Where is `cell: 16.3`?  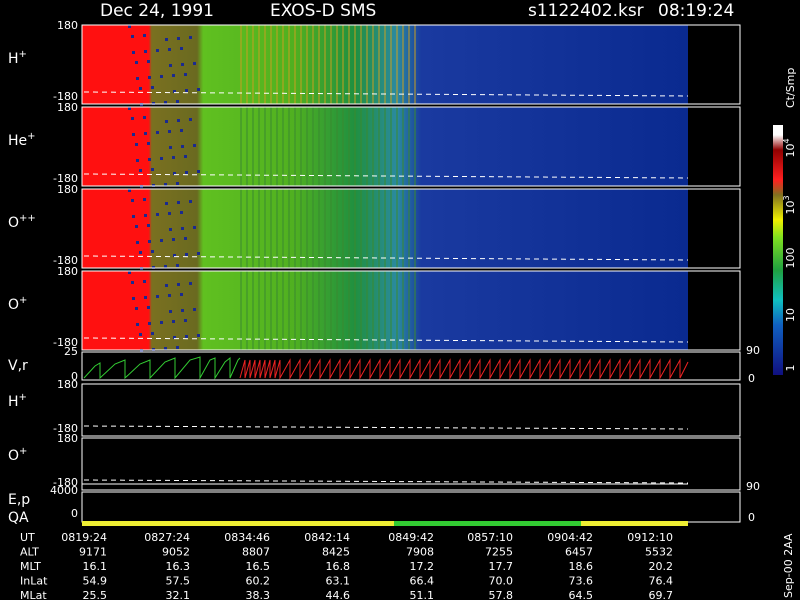
cell: 16.3 is located at coordinates (178, 566).